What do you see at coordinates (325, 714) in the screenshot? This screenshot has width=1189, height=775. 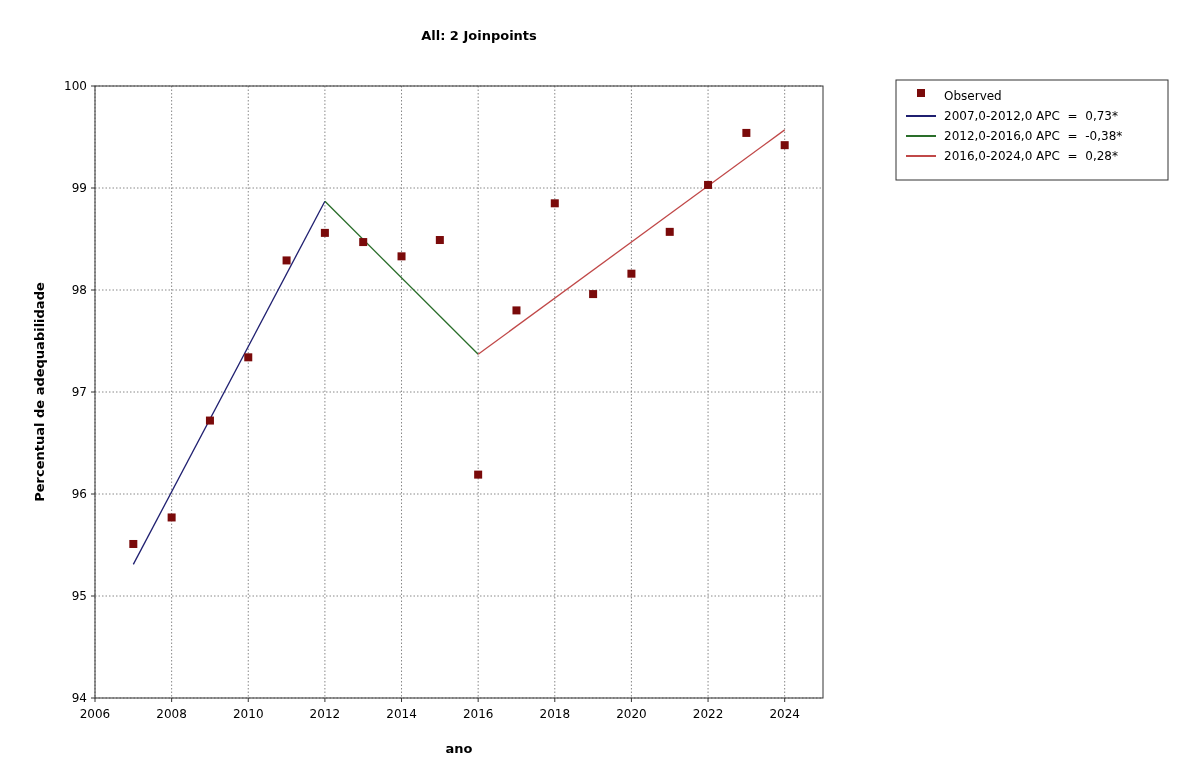 I see `x-tick-label: 2012` at bounding box center [325, 714].